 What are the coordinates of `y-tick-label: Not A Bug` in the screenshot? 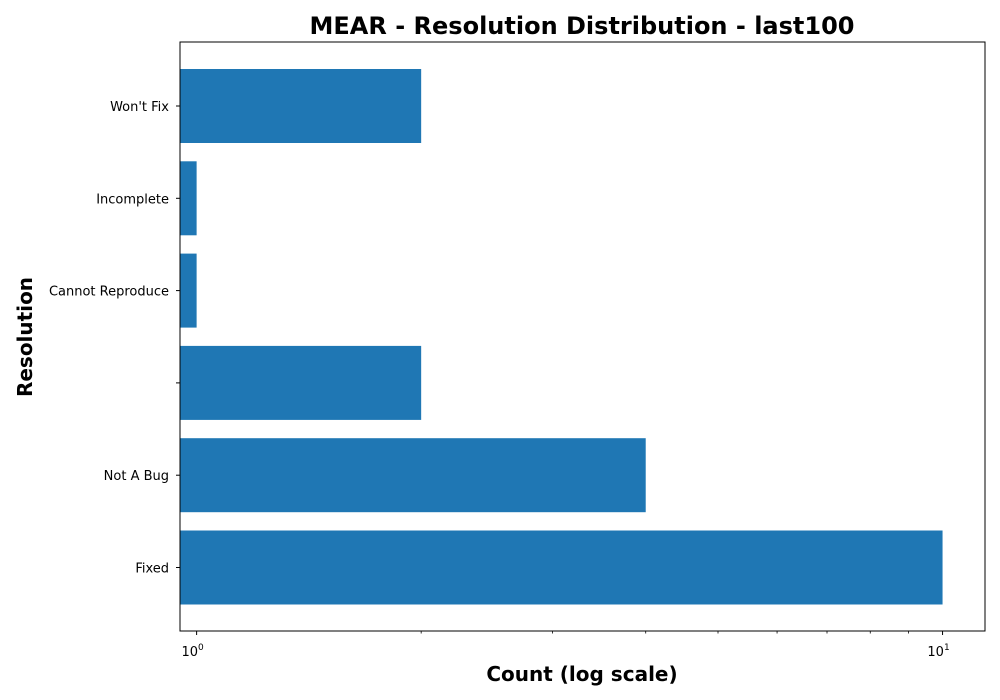 It's located at (136, 476).